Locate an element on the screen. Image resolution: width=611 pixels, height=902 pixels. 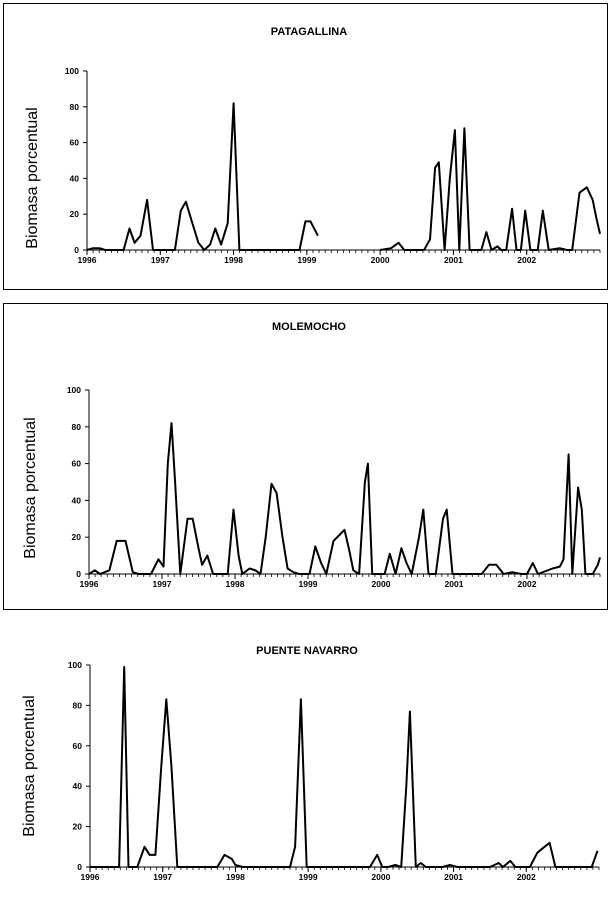
chart-title: PUENTE NAVARRO is located at coordinates (307, 651).